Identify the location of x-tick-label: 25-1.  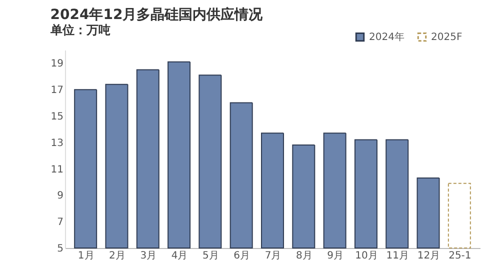
(460, 256).